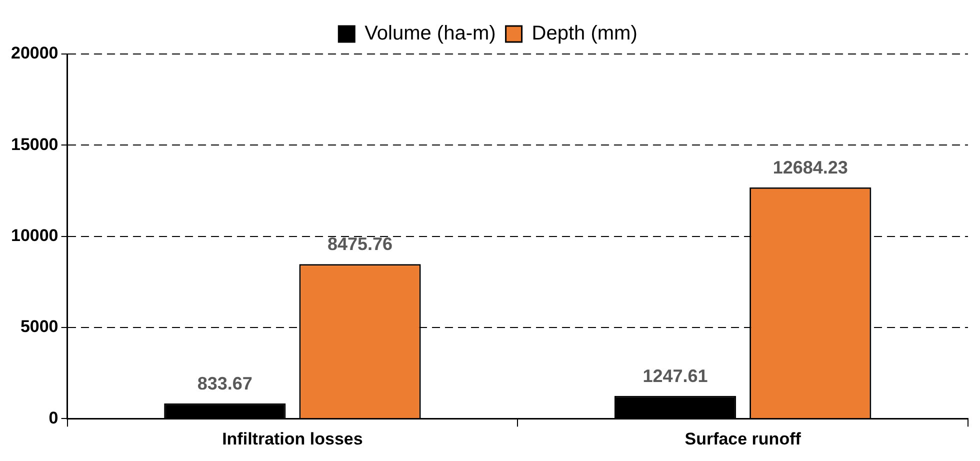 This screenshot has height=461, width=980. Describe the element at coordinates (743, 438) in the screenshot. I see `x-tick-label: Surface runoff` at that location.